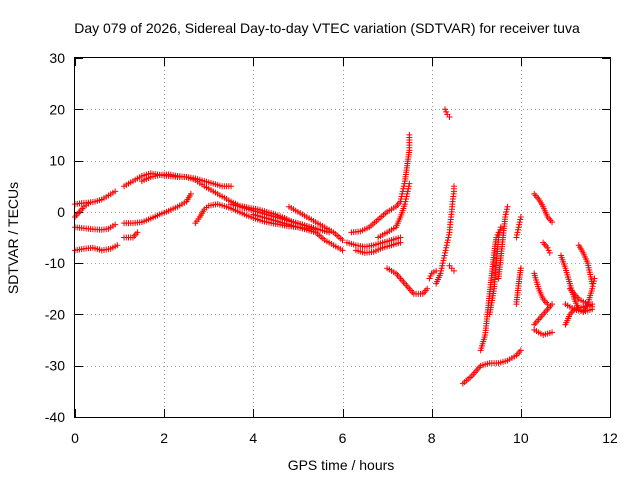 The image size is (640, 480). Describe the element at coordinates (55, 366) in the screenshot. I see `y-tick-label: -30` at that location.